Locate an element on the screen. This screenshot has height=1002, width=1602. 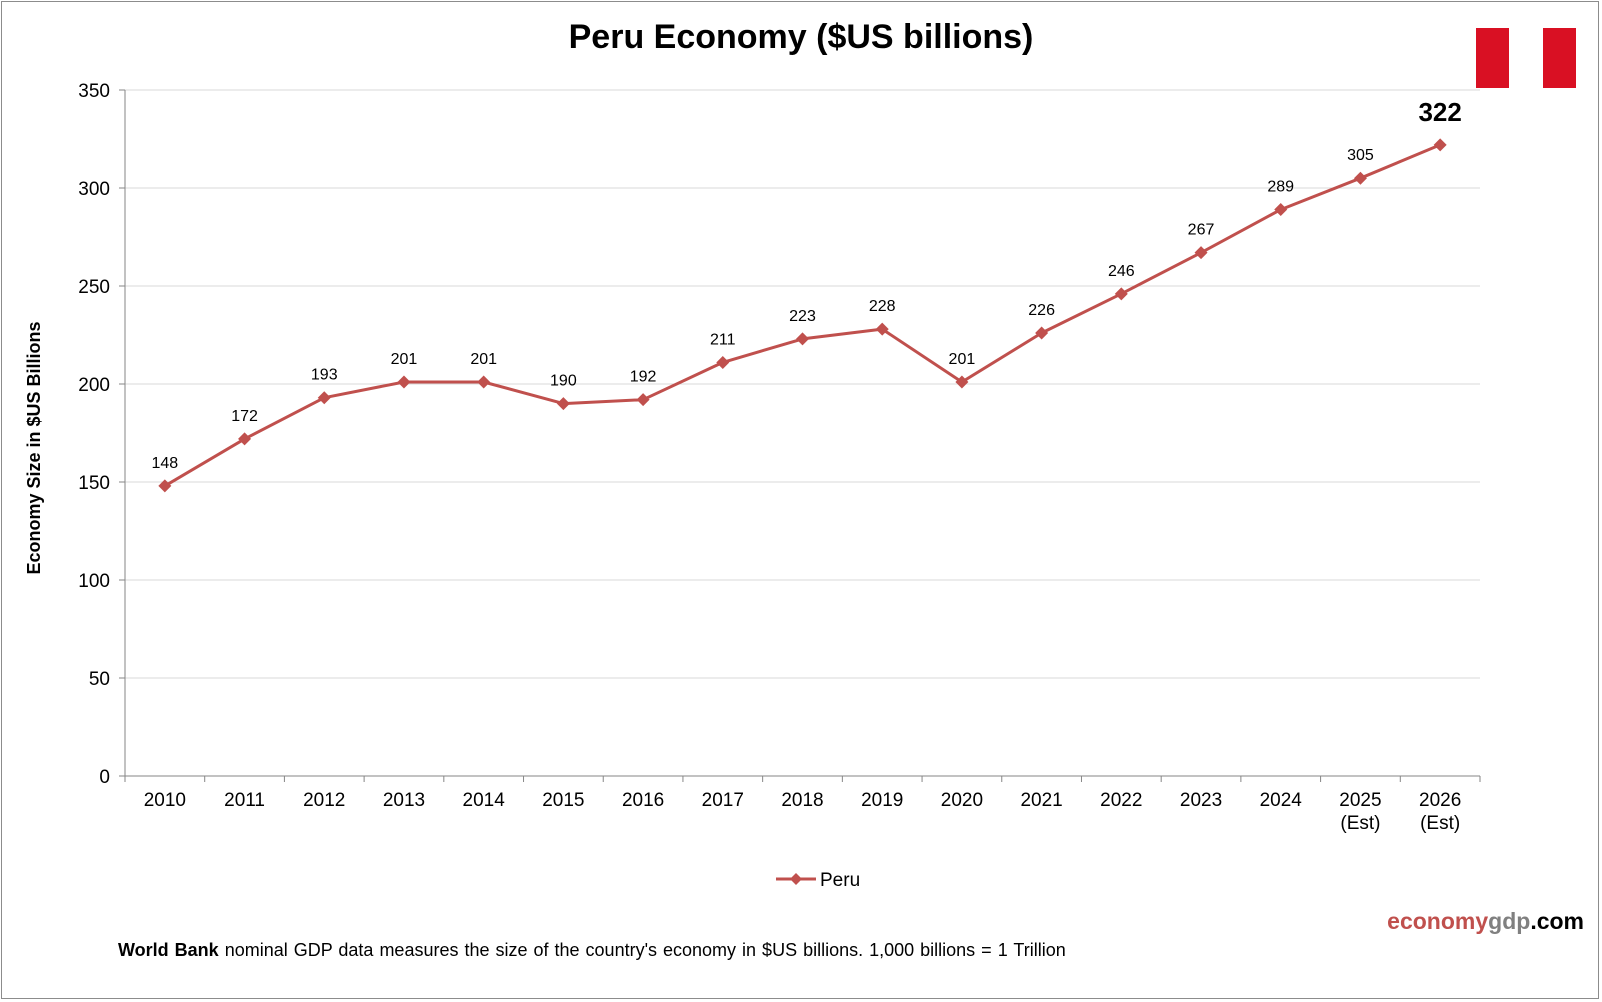
chart-title: Peru Economy ($US billions) is located at coordinates (801, 37).